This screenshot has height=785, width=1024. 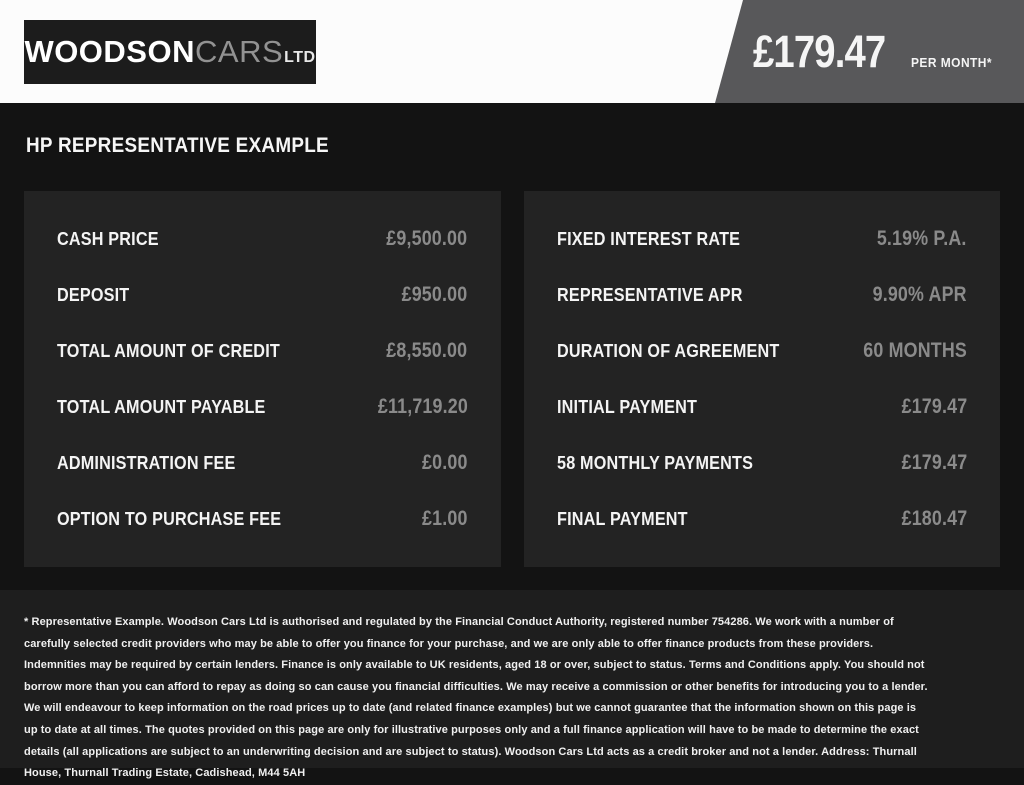 What do you see at coordinates (239, 51) in the screenshot?
I see `logo-secondary: CARS` at bounding box center [239, 51].